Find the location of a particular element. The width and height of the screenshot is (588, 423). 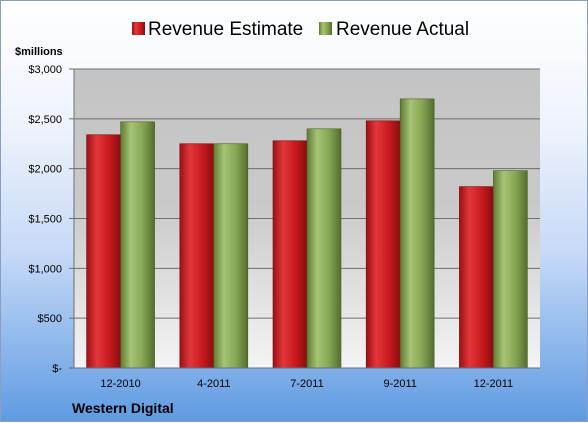

legend-swatch-estimate is located at coordinates (138, 28).